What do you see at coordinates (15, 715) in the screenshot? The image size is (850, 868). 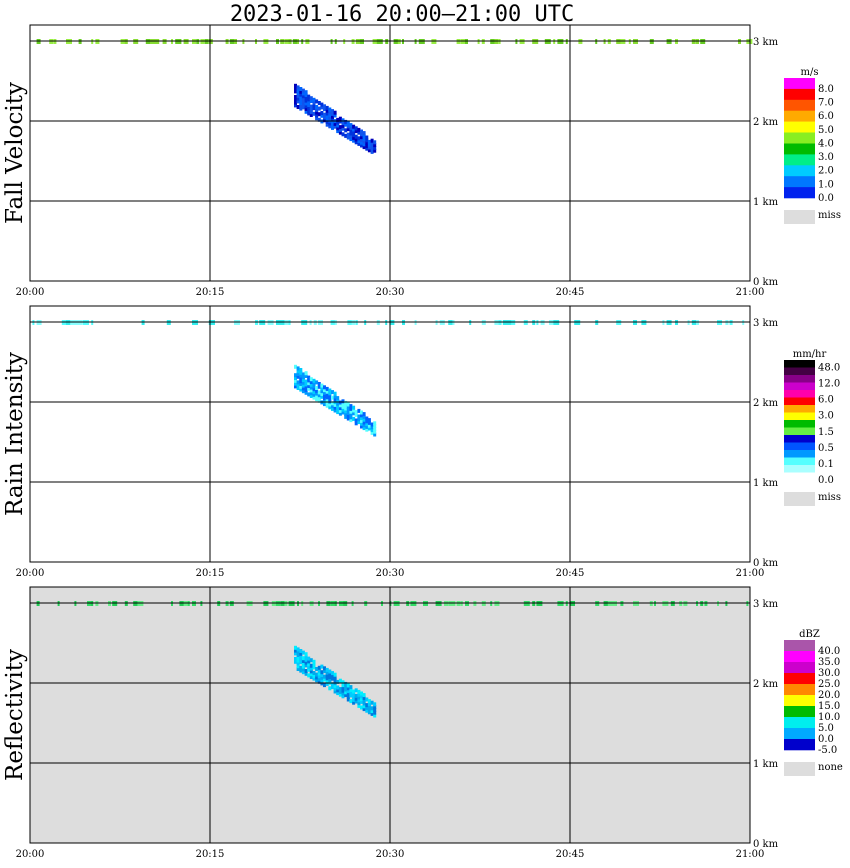 I see `y-axis-label: Reflectivity` at bounding box center [15, 715].